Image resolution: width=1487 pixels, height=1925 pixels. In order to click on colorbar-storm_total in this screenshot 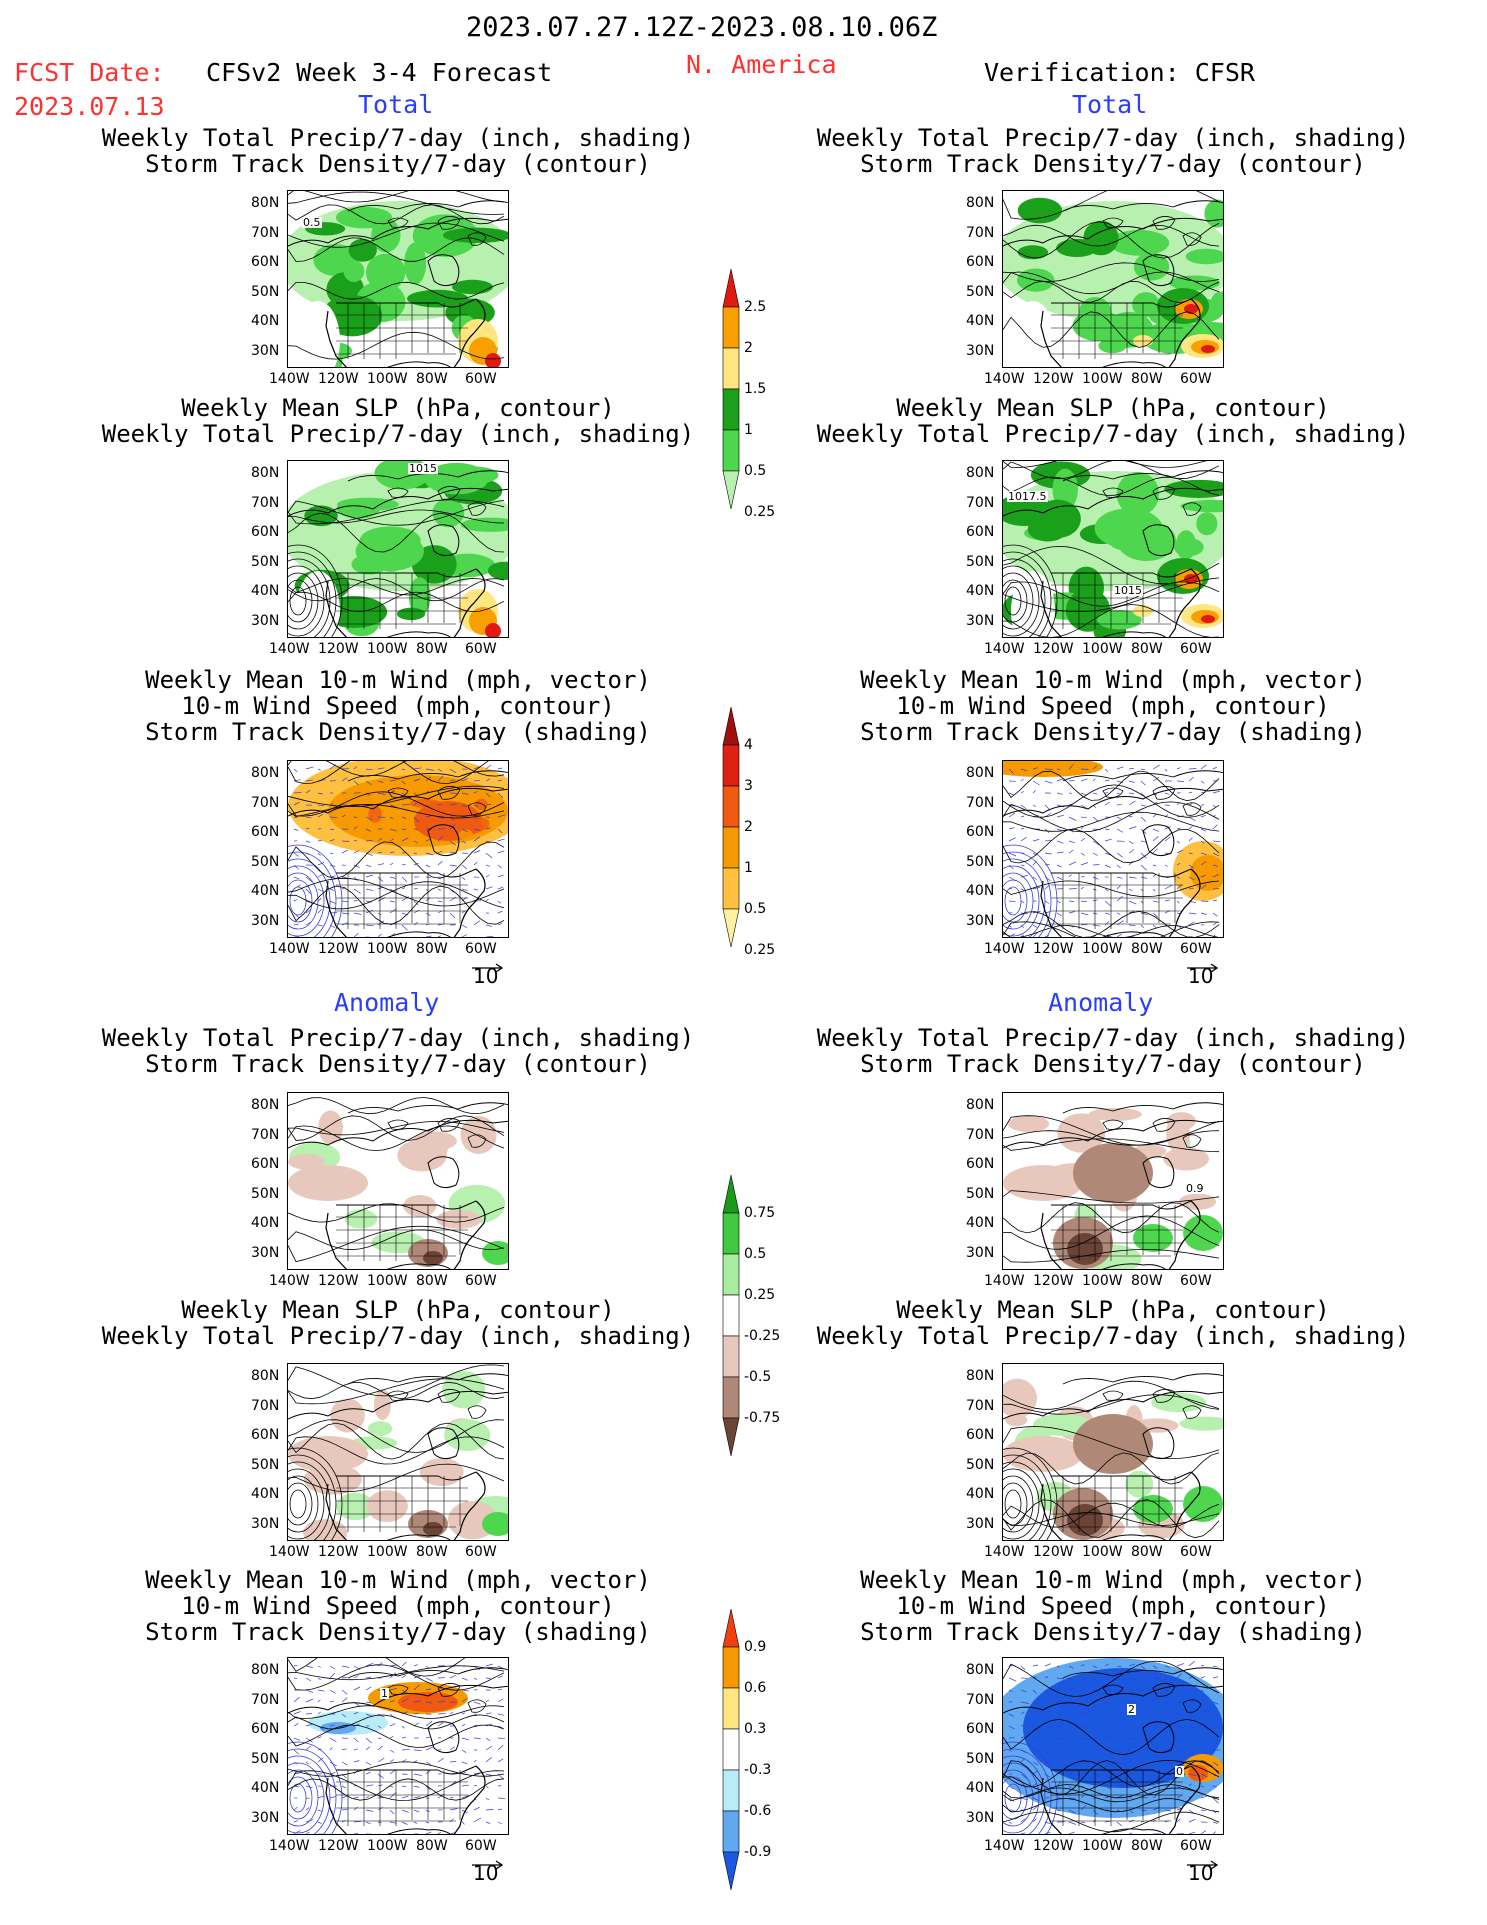, I will do `click(731, 829)`.